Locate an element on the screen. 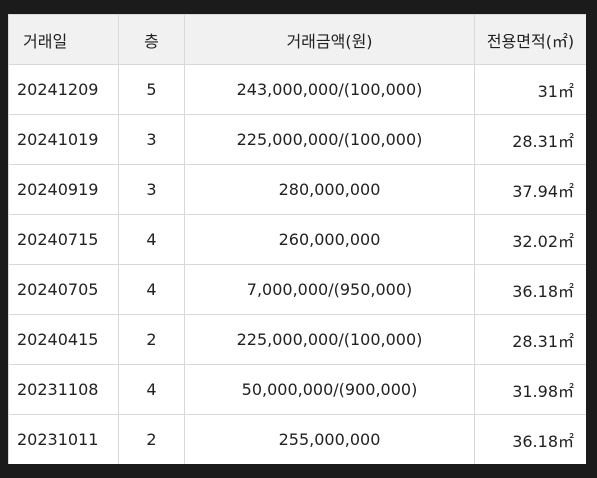 This screenshot has width=597, height=478. cell-date: 20240415 is located at coordinates (63, 339).